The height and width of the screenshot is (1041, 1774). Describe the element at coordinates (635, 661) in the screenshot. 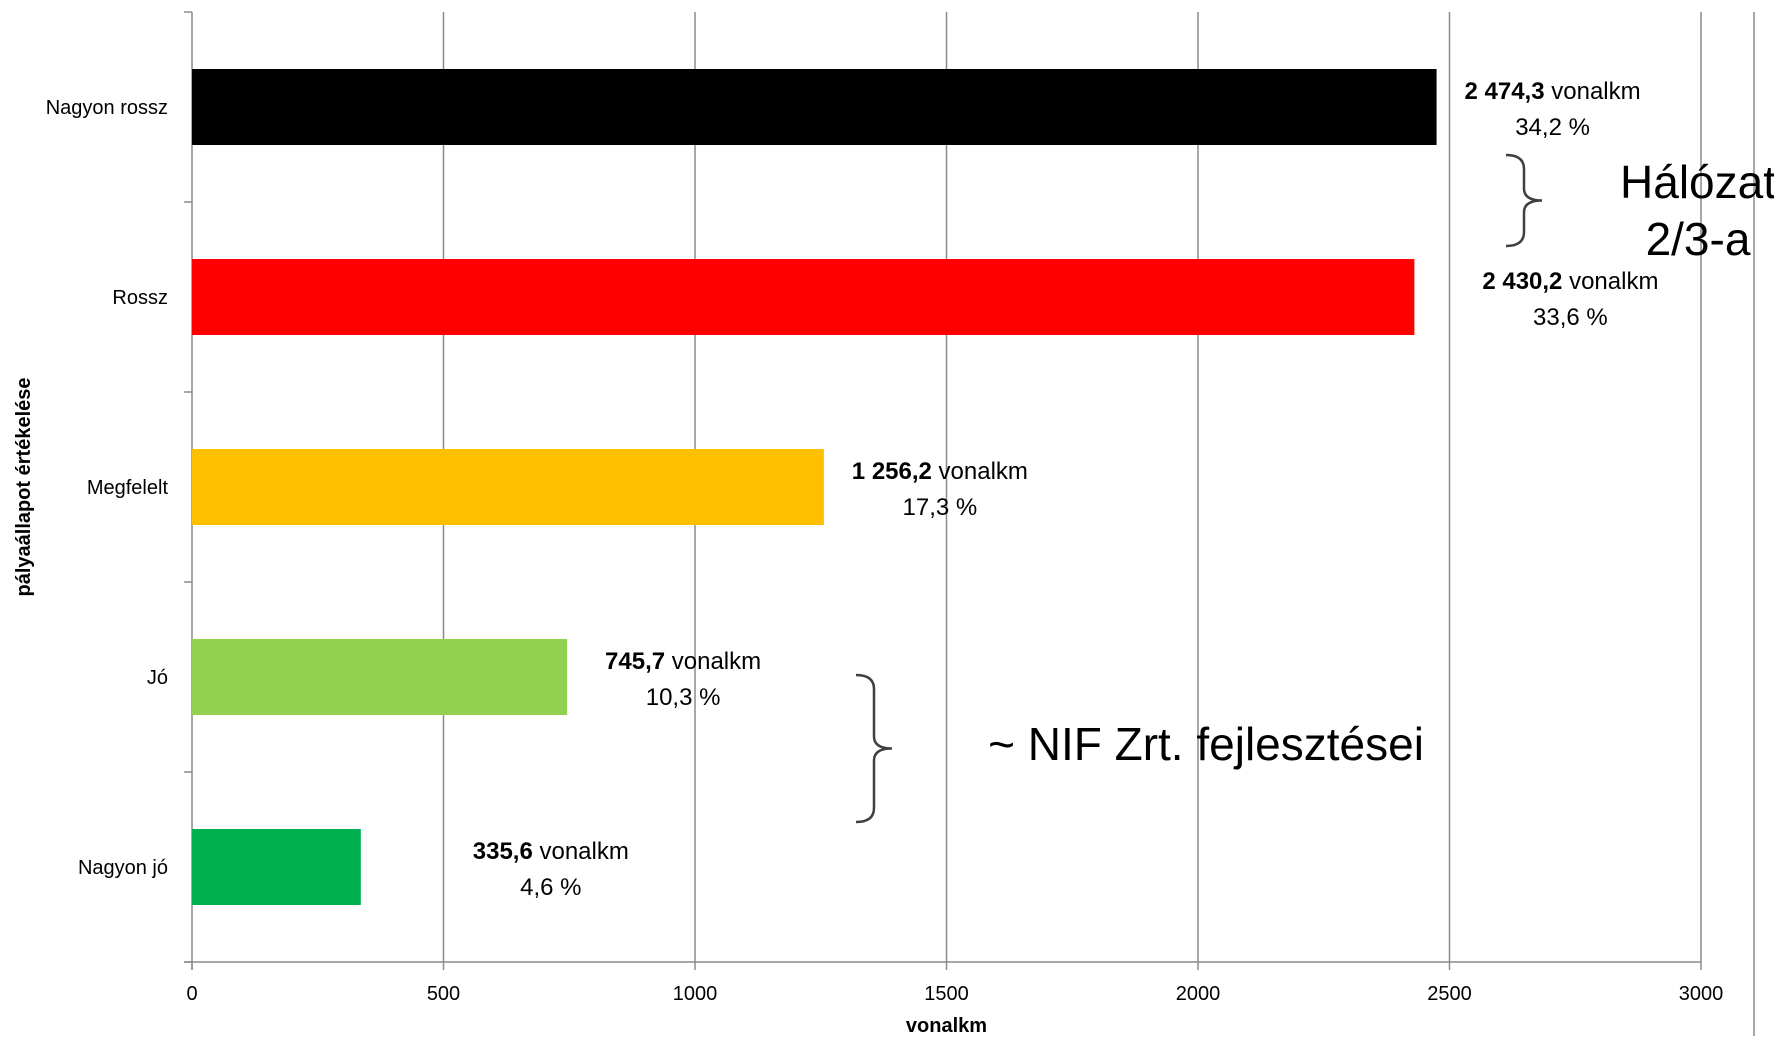

I see `data-label-number: 745,7` at that location.